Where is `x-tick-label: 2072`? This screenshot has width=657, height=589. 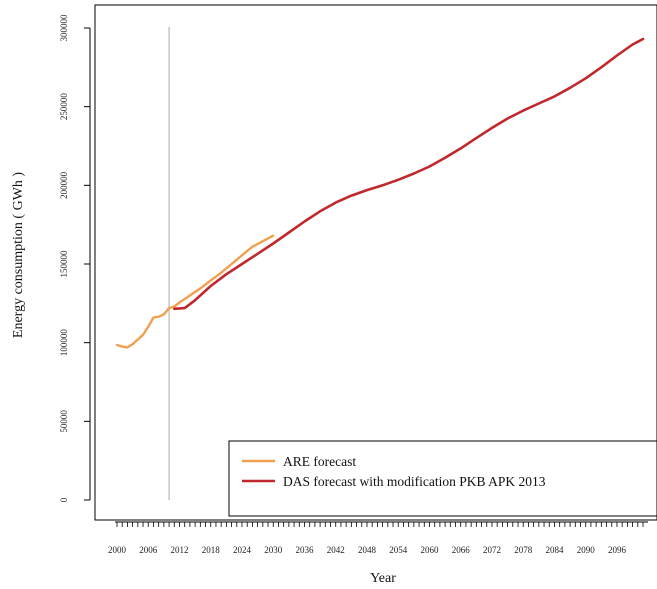
x-tick-label: 2072 is located at coordinates (492, 550).